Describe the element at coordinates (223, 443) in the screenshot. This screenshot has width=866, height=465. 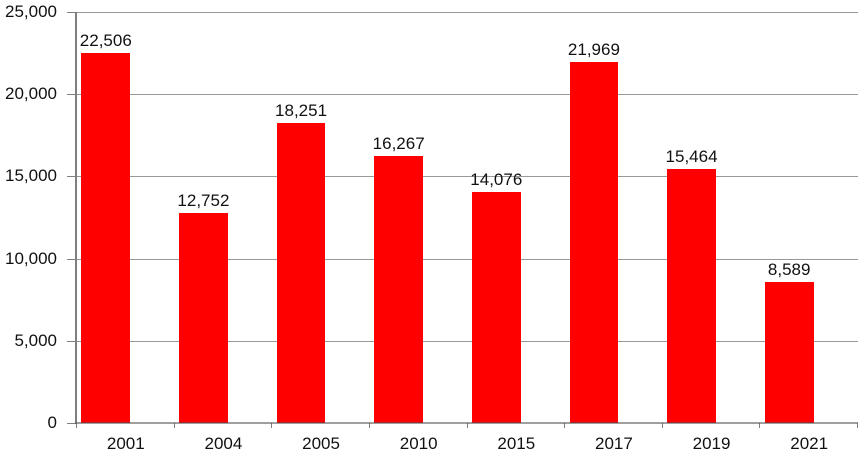
I see `x-axis-category-label: 2004` at that location.